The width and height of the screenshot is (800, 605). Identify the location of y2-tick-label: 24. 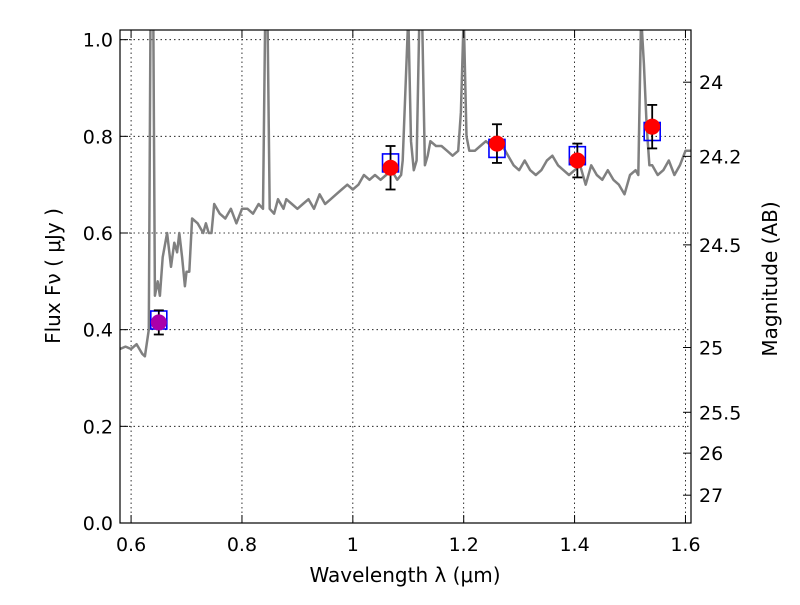
(711, 83).